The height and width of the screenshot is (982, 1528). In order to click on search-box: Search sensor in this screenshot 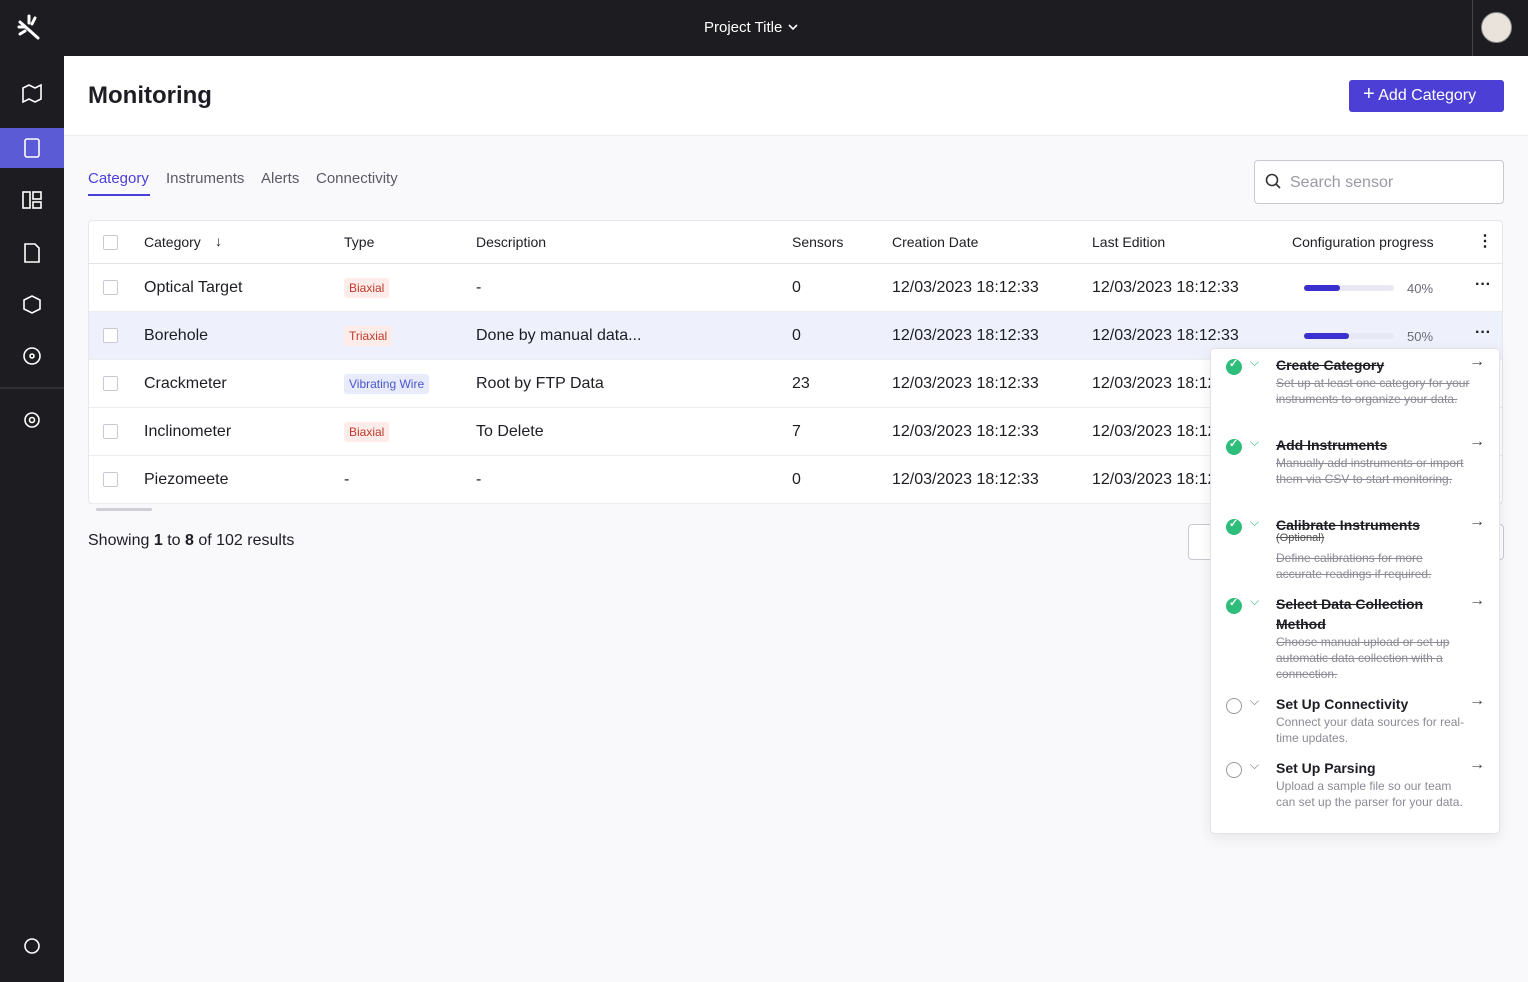, I will do `click(1379, 182)`.